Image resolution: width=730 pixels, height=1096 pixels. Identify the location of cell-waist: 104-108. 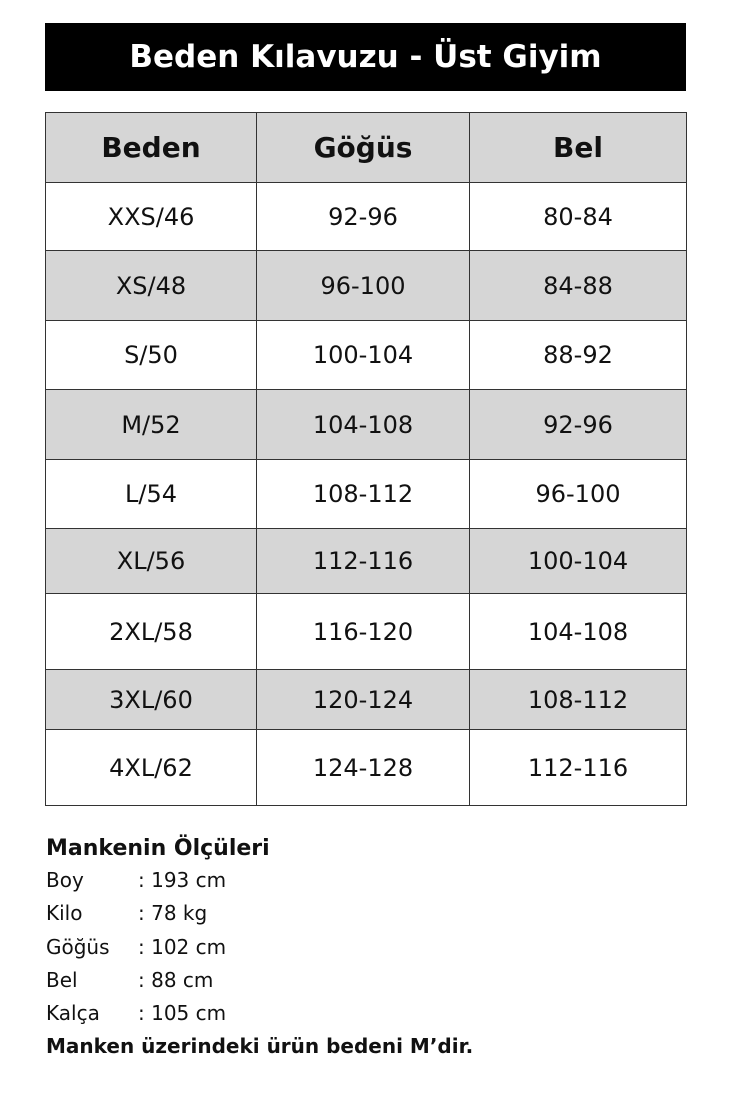
(578, 631).